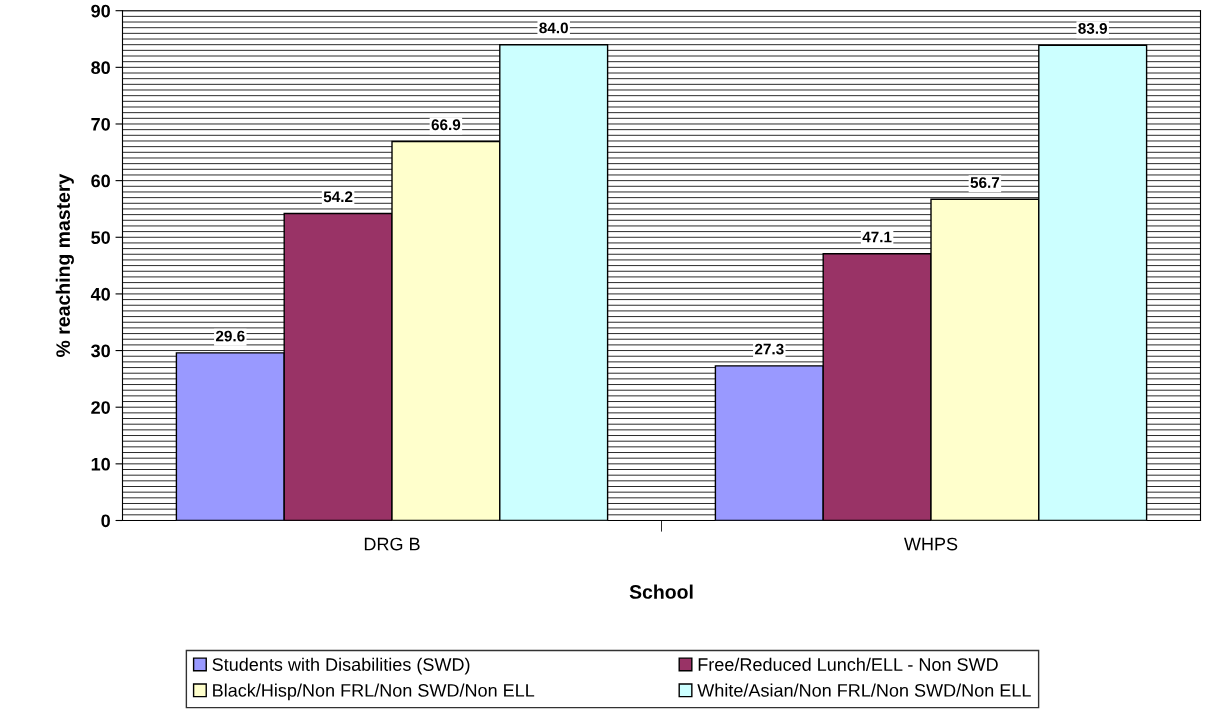 This screenshot has width=1225, height=713. What do you see at coordinates (100, 407) in the screenshot?
I see `y-tick-label: 20` at bounding box center [100, 407].